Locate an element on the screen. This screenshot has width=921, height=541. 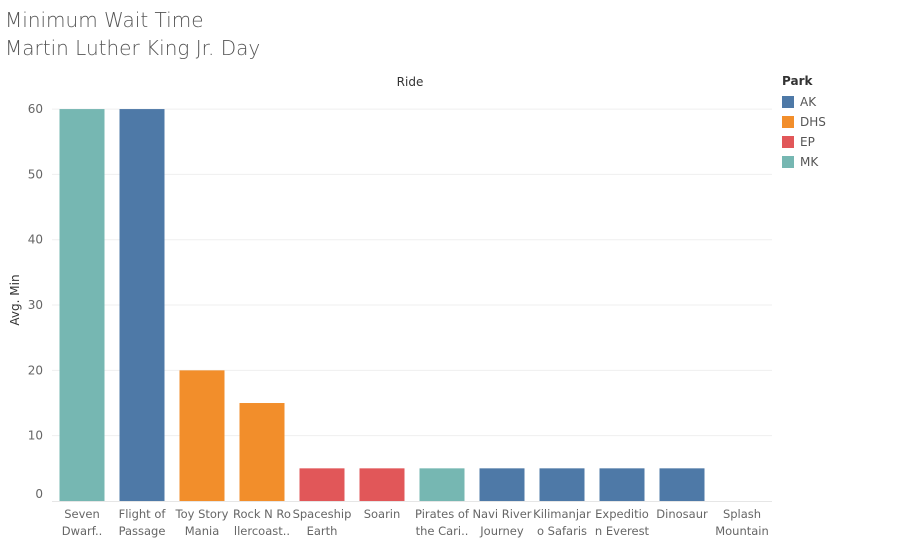
y-tick-label: 20 is located at coordinates (35, 370).